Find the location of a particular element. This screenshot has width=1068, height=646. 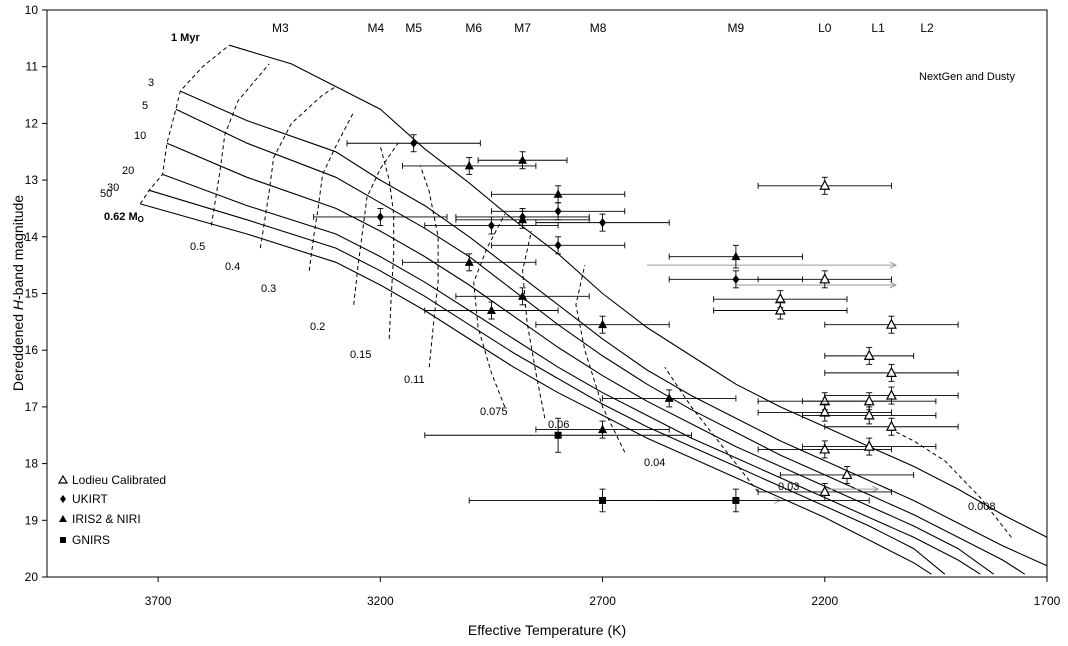

mass-label-0-06: 0.06 is located at coordinates (558, 425).